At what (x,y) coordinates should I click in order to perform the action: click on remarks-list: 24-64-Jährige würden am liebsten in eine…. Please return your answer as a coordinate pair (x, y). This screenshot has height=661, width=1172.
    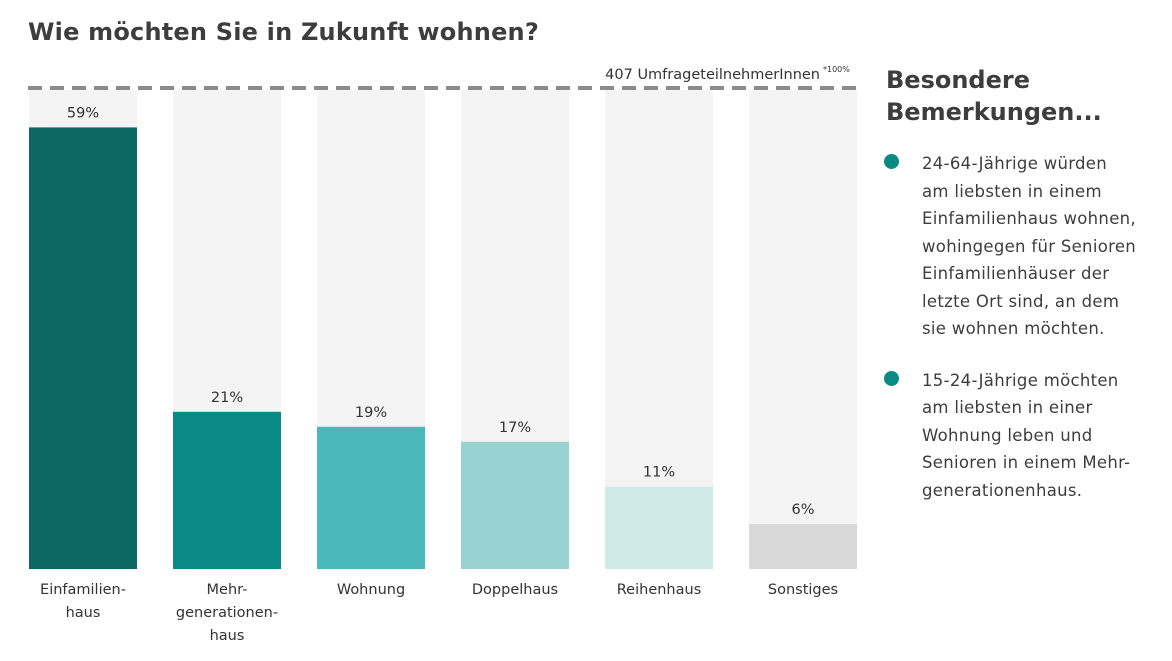
    Looking at the image, I should click on (1026, 339).